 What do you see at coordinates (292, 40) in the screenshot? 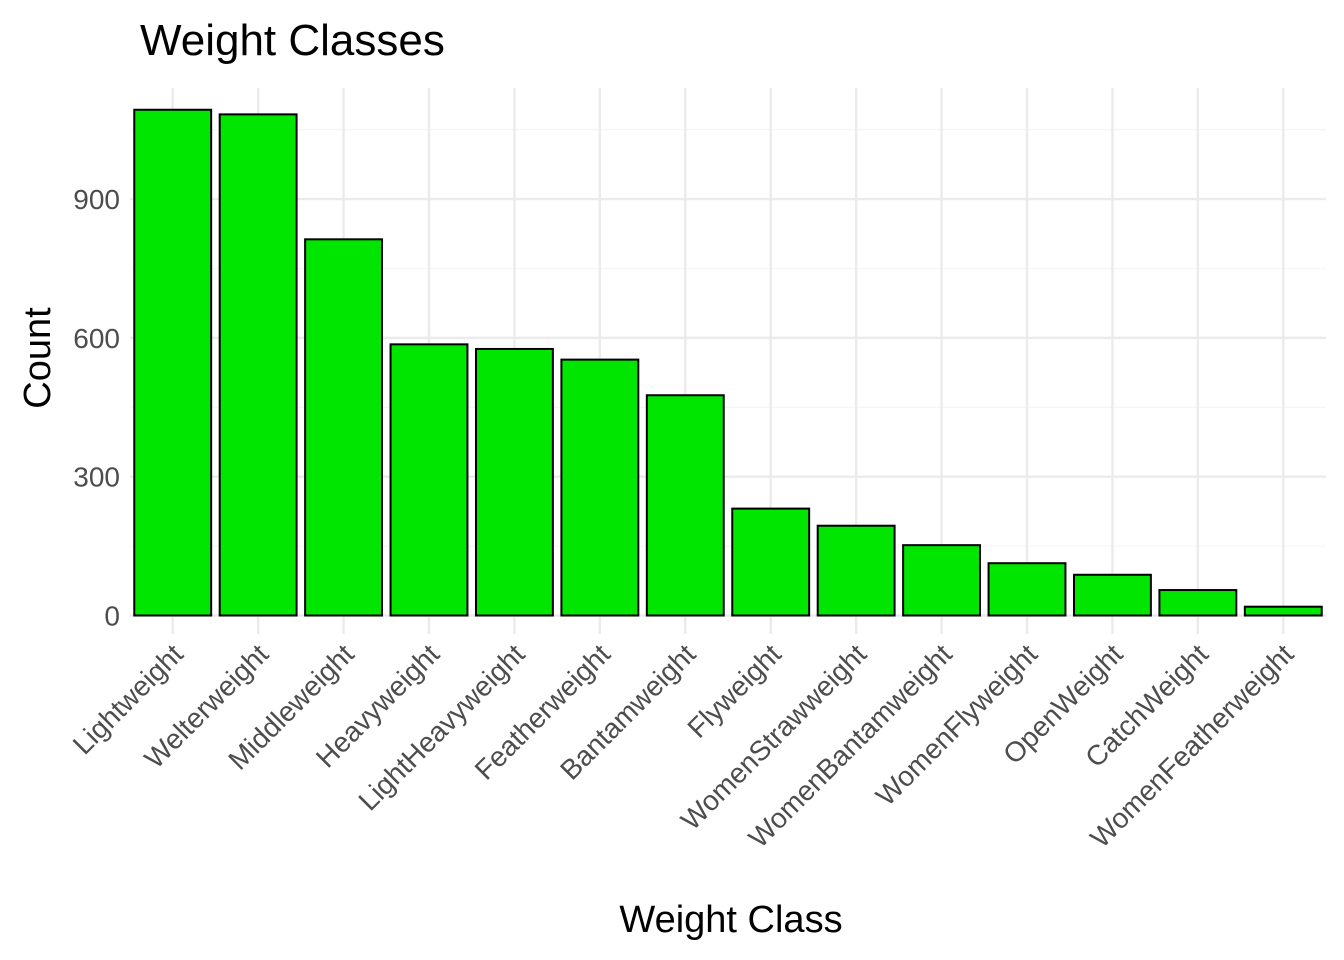
I see `chart-title: Weight Classes` at bounding box center [292, 40].